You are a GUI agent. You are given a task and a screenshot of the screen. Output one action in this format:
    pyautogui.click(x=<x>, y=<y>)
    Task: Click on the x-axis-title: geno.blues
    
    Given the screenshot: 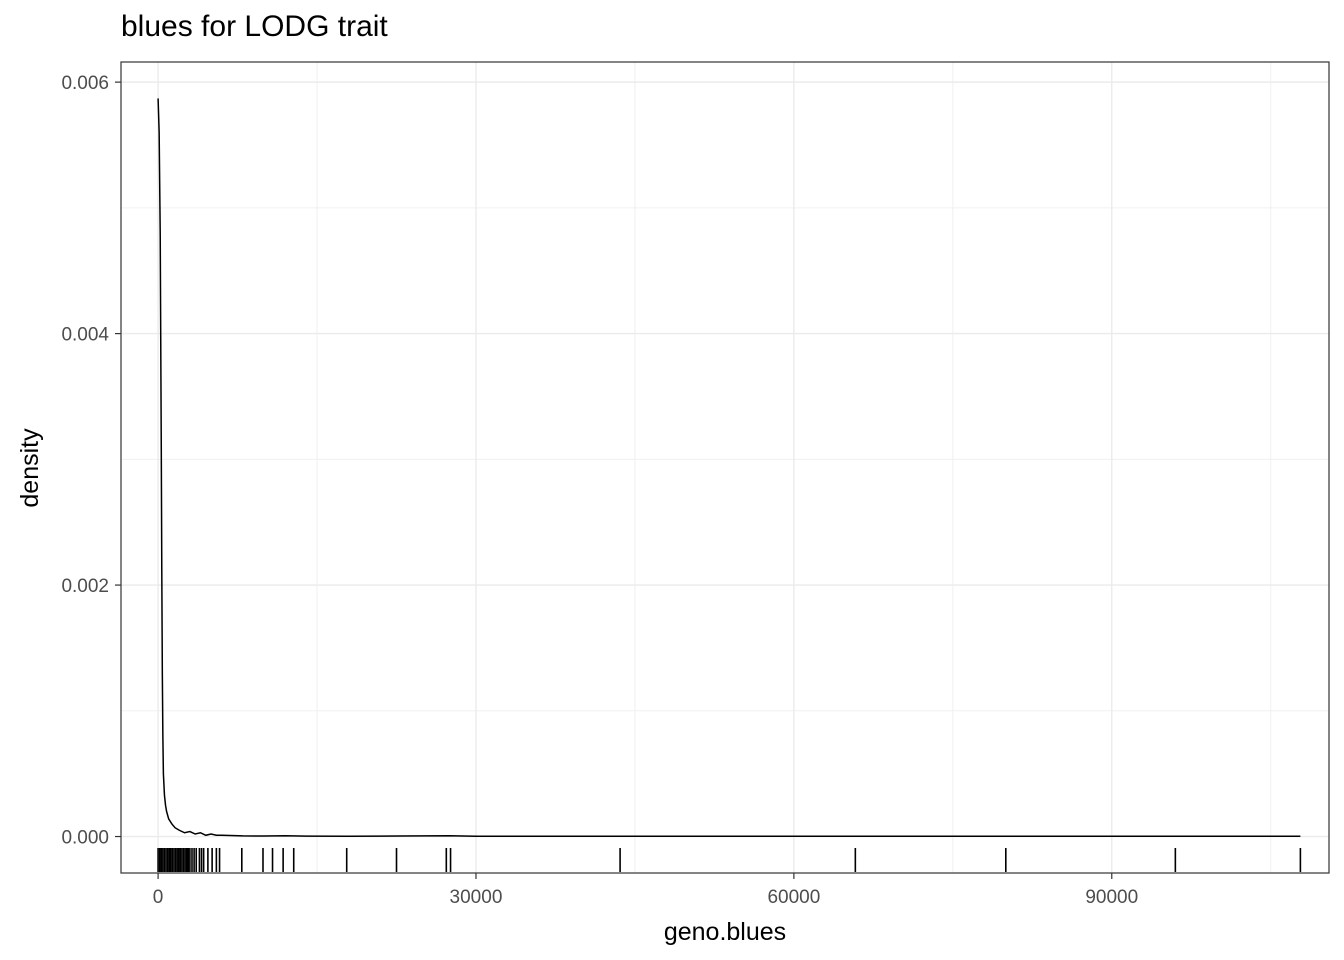 What is the action you would take?
    pyautogui.click(x=725, y=932)
    